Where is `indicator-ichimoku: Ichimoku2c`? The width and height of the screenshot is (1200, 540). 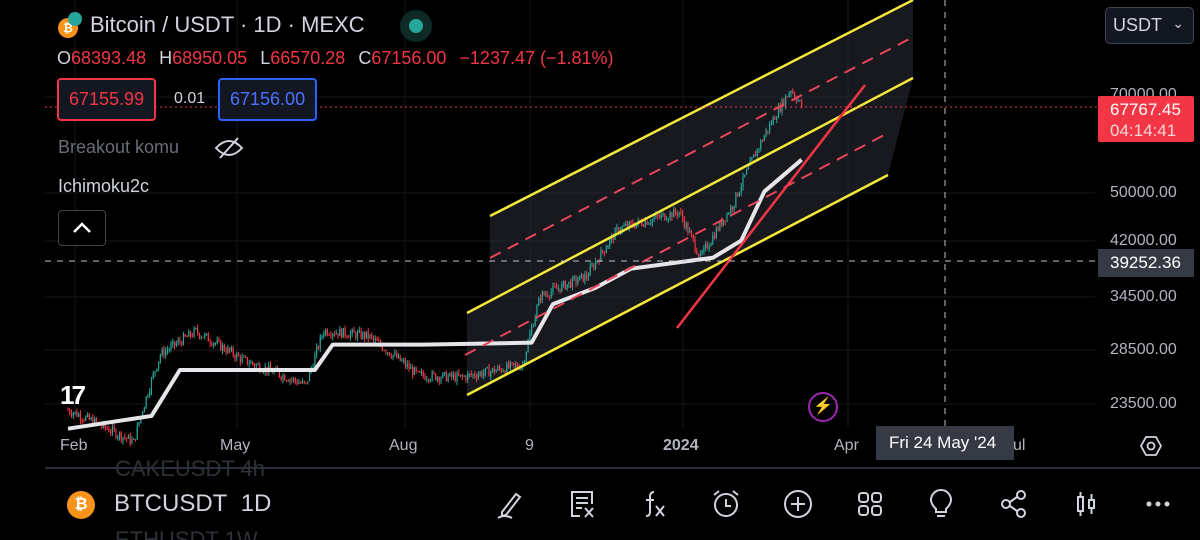 indicator-ichimoku: Ichimoku2c is located at coordinates (104, 186).